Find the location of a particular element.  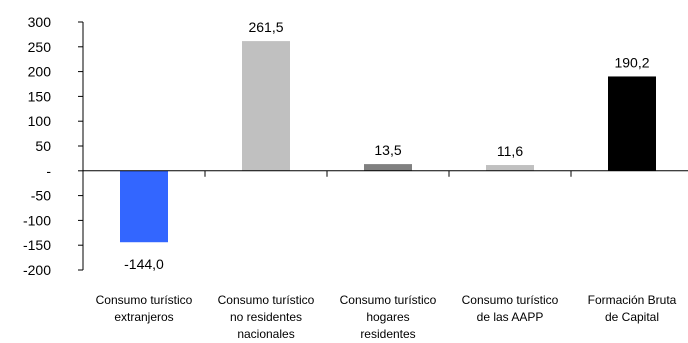

x-tick-label: Consumo turístico no residentes nacionales is located at coordinates (266, 317).